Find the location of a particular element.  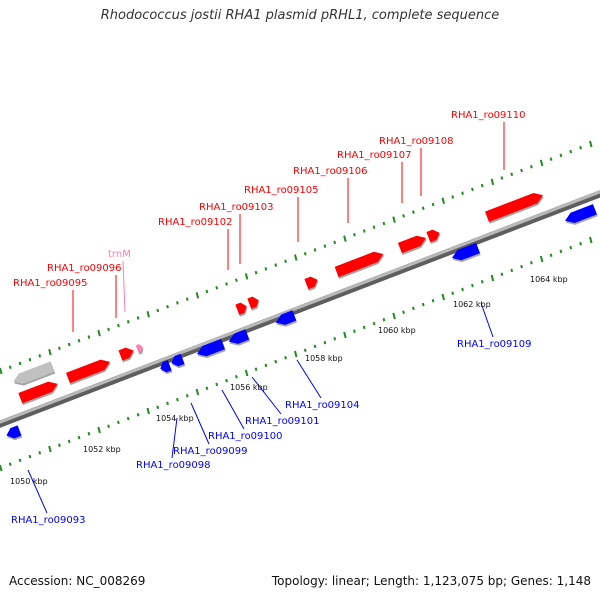

gene-arrow-ro09103 is located at coordinates (253, 303).